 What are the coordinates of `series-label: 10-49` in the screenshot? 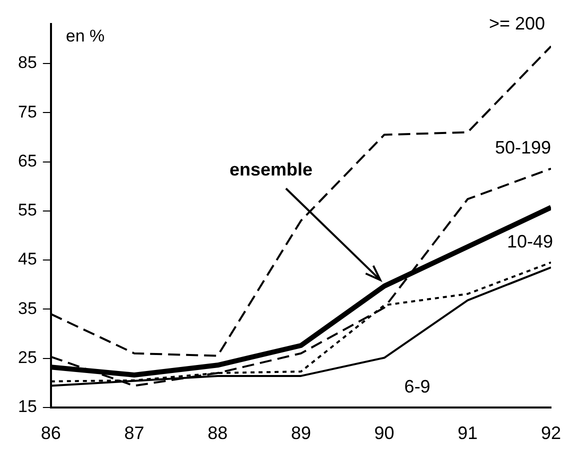 It's located at (529, 241).